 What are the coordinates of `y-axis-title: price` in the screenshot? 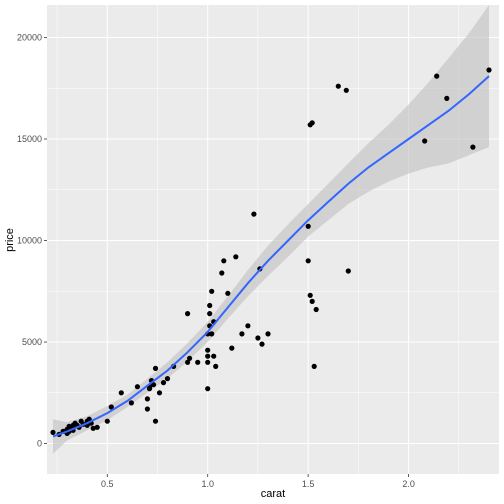 It's located at (10, 240).